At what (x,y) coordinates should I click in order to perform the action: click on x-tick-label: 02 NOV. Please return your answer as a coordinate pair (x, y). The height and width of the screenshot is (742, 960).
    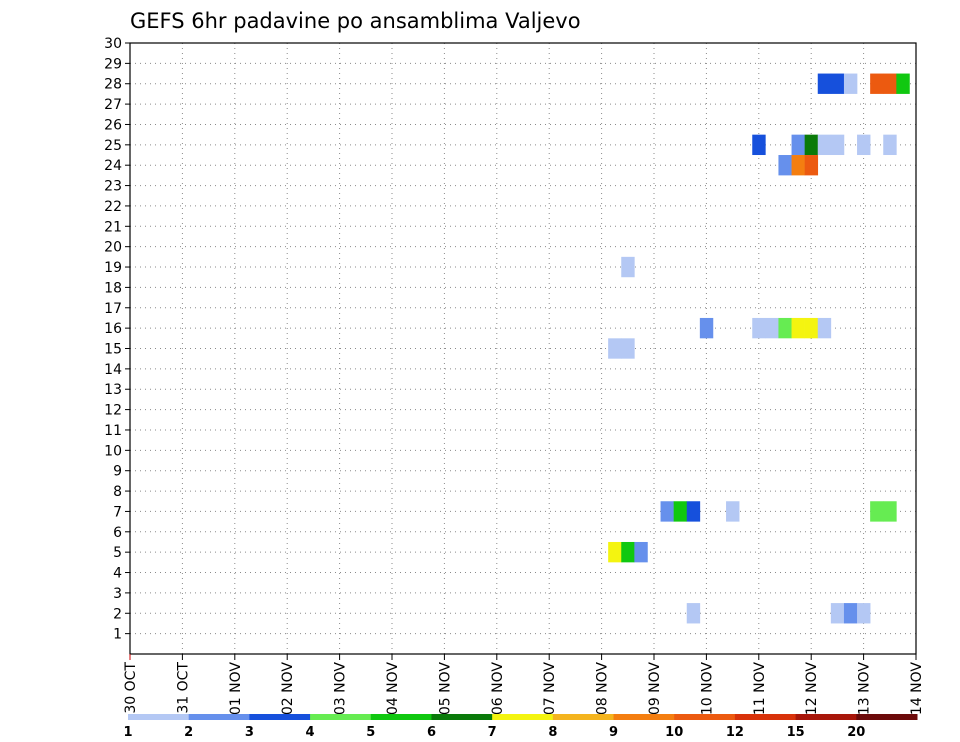
    Looking at the image, I should click on (288, 689).